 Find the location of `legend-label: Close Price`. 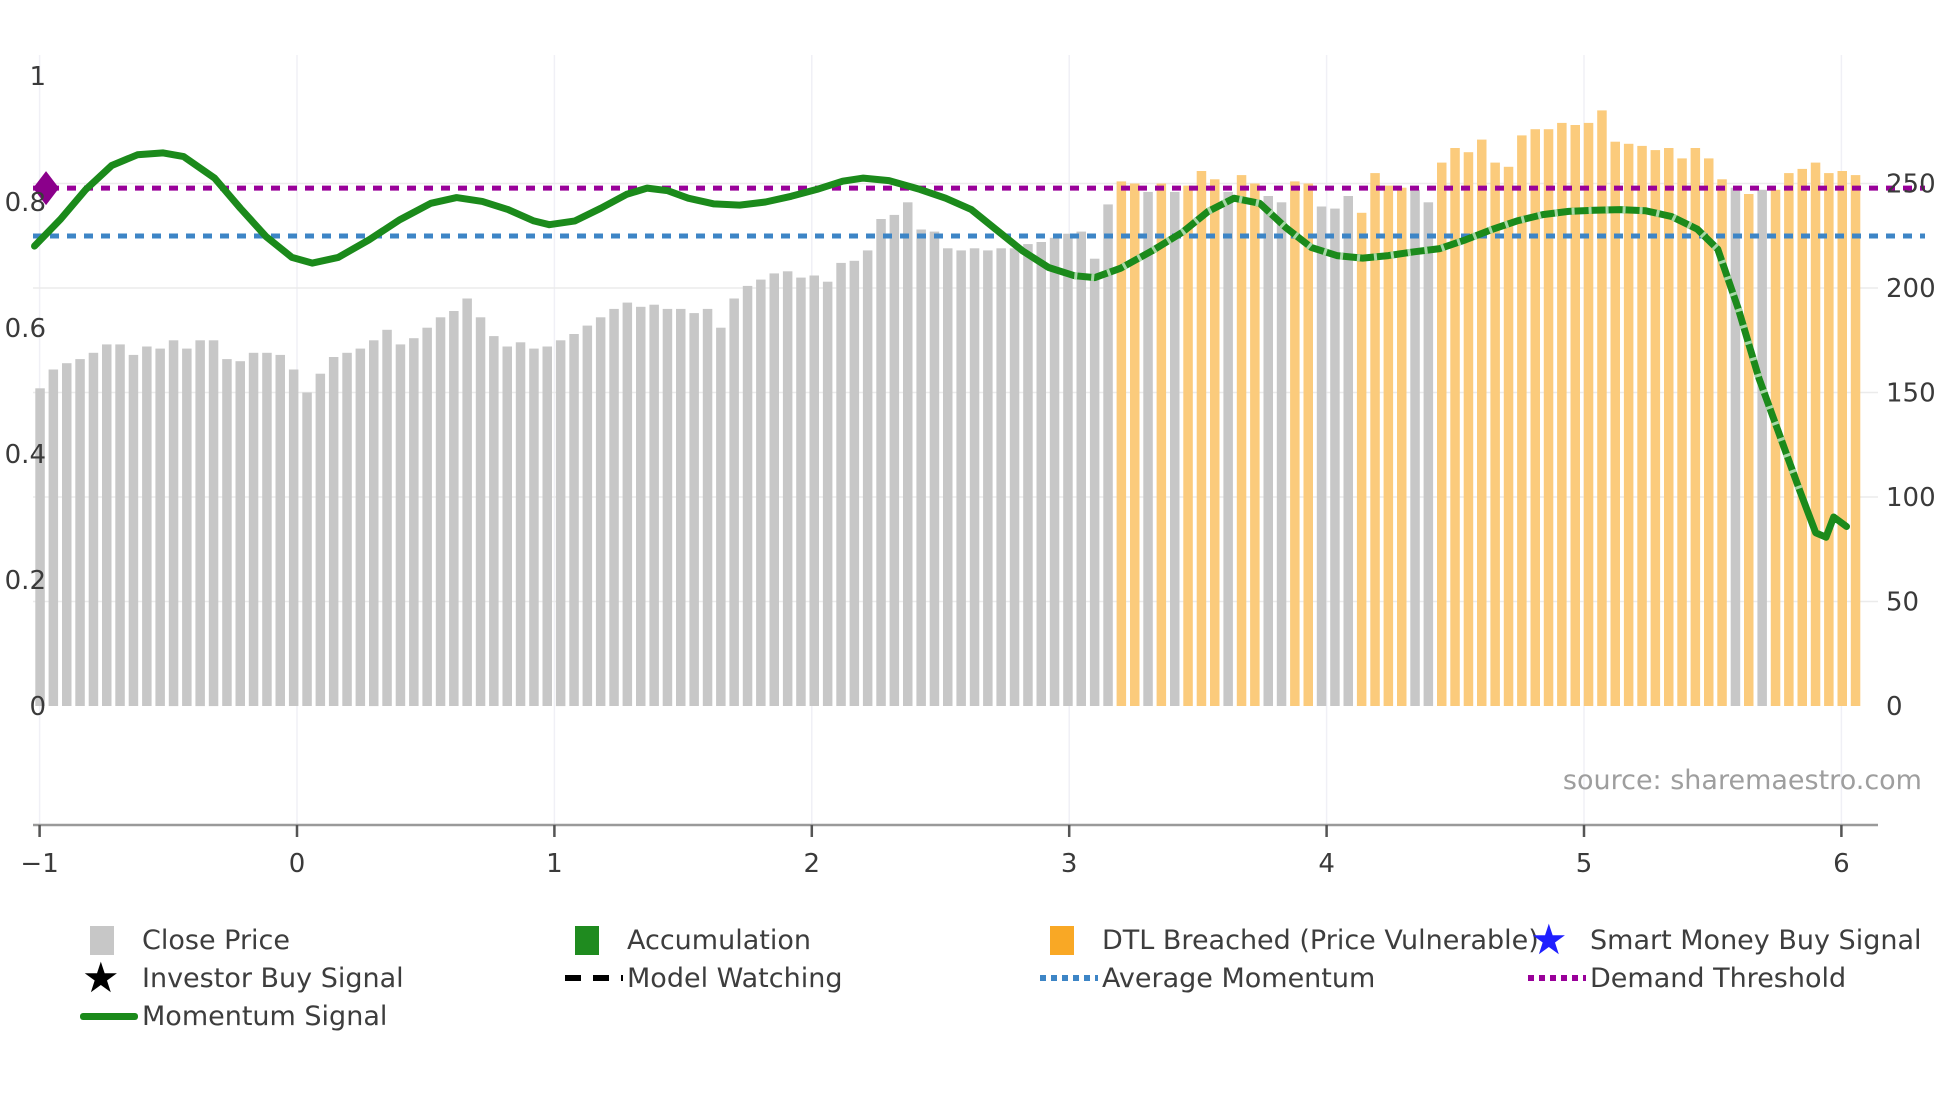

legend-label: Close Price is located at coordinates (216, 940).